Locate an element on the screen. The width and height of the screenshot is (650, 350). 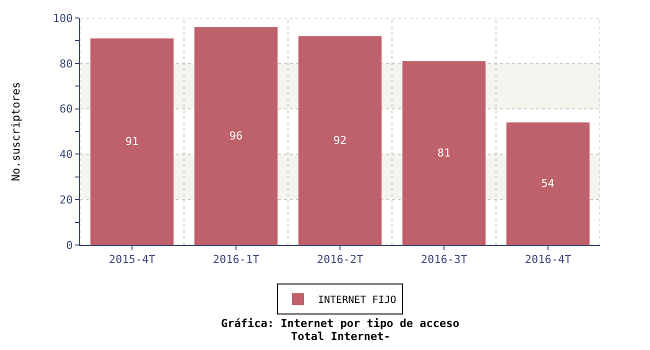
data-label: 81 is located at coordinates (444, 153).